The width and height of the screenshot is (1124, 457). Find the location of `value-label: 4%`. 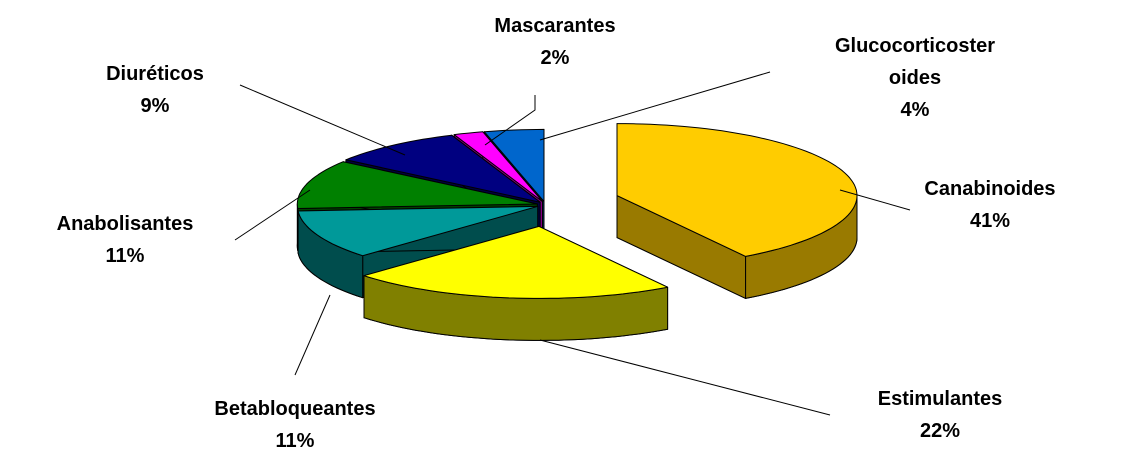

value-label: 4% is located at coordinates (915, 110).